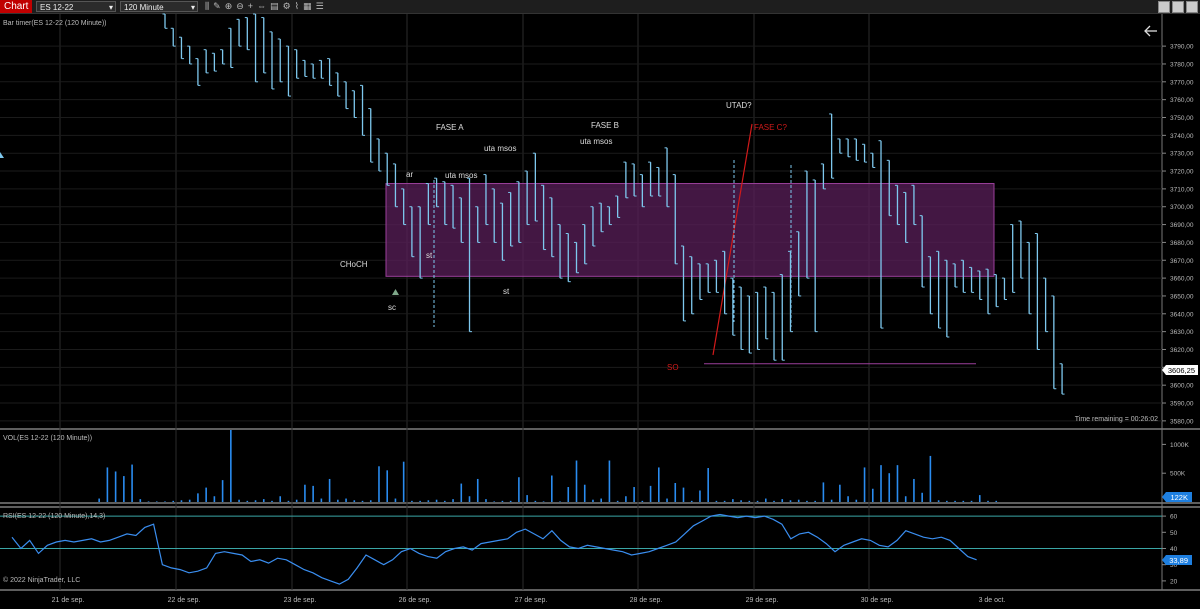 Image resolution: width=1200 pixels, height=609 pixels. What do you see at coordinates (1174, 533) in the screenshot?
I see `rsi-tick-label: 50` at bounding box center [1174, 533].